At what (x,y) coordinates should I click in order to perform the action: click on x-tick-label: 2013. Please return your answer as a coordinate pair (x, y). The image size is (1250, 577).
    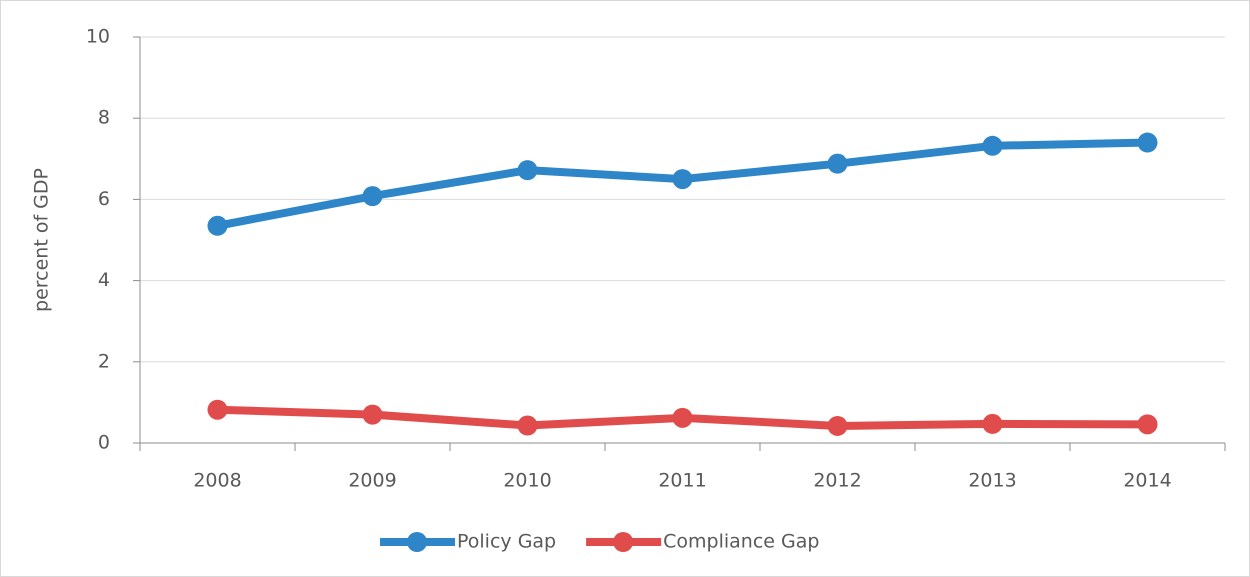
    Looking at the image, I should click on (992, 481).